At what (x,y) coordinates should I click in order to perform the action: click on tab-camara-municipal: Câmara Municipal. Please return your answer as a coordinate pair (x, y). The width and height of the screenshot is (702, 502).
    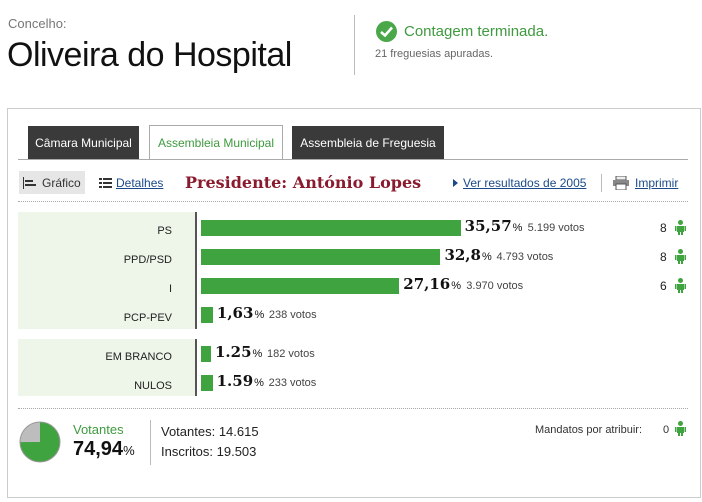
    Looking at the image, I should click on (83, 142).